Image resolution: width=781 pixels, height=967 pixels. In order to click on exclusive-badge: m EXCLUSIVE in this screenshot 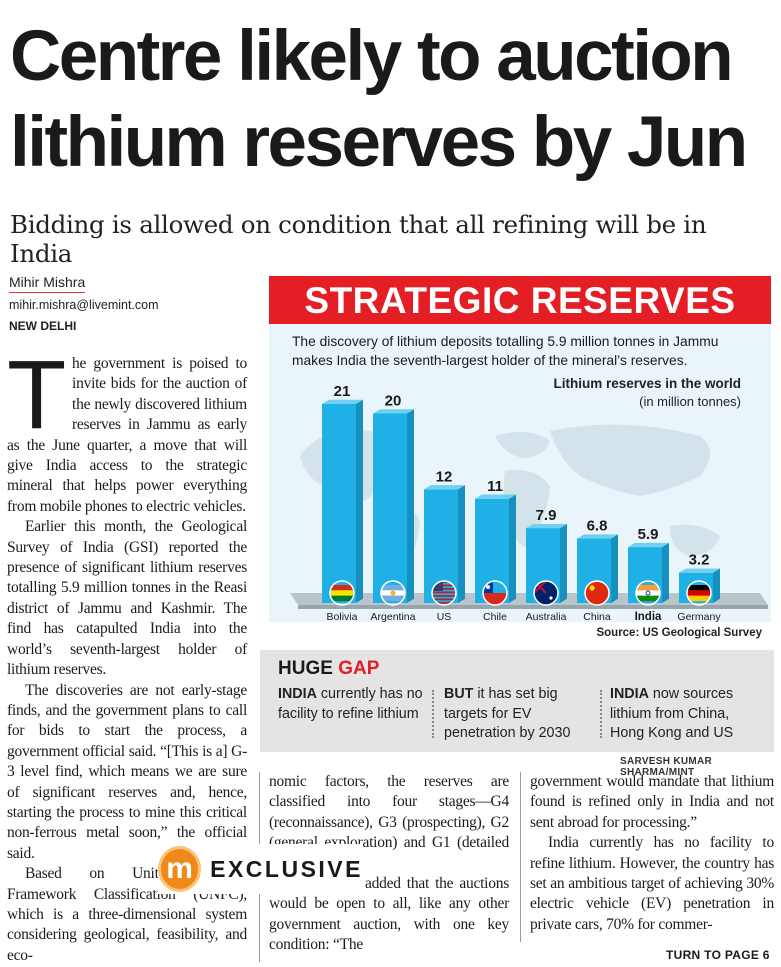, I will do `click(260, 869)`.